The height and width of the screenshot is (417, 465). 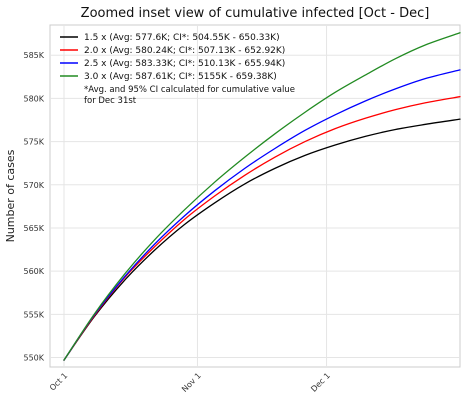 What do you see at coordinates (33, 98) in the screenshot?
I see `y-tick-label: 580K` at bounding box center [33, 98].